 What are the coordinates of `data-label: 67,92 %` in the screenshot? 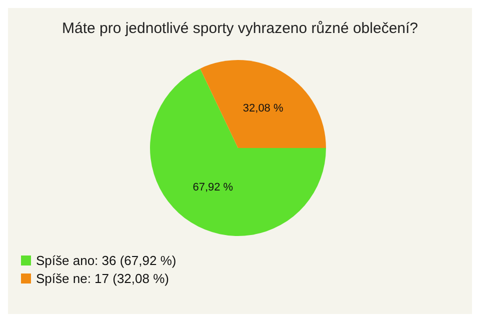 It's located at (213, 188).